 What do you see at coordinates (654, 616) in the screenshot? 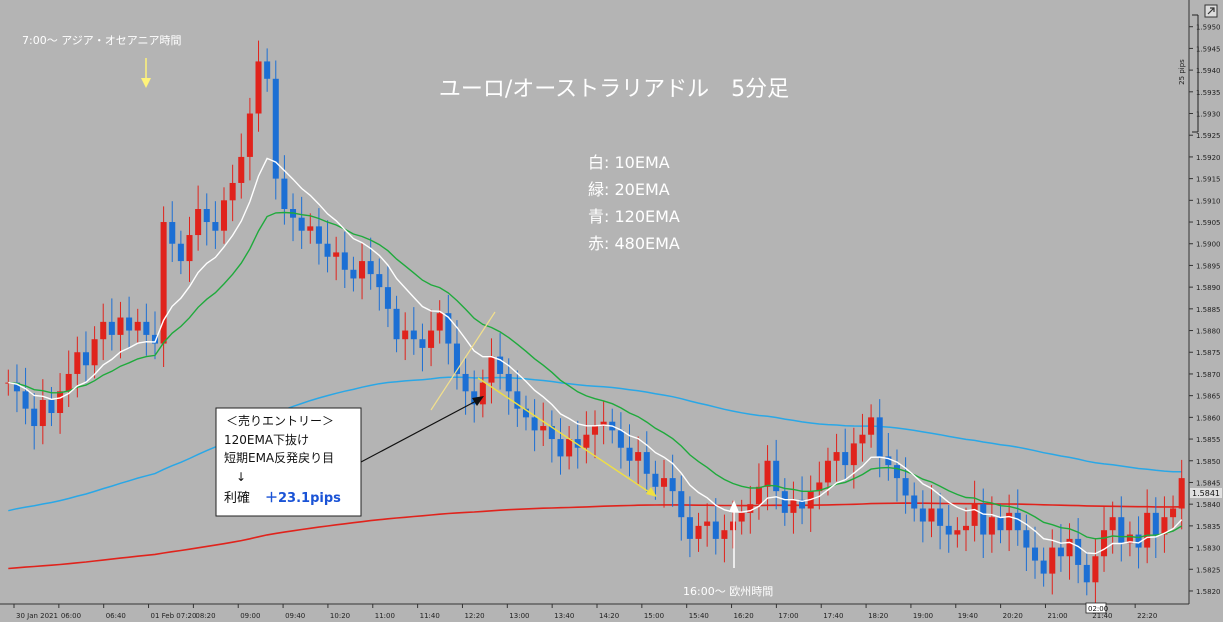
I see `x-tick-label: 15:00` at bounding box center [654, 616].